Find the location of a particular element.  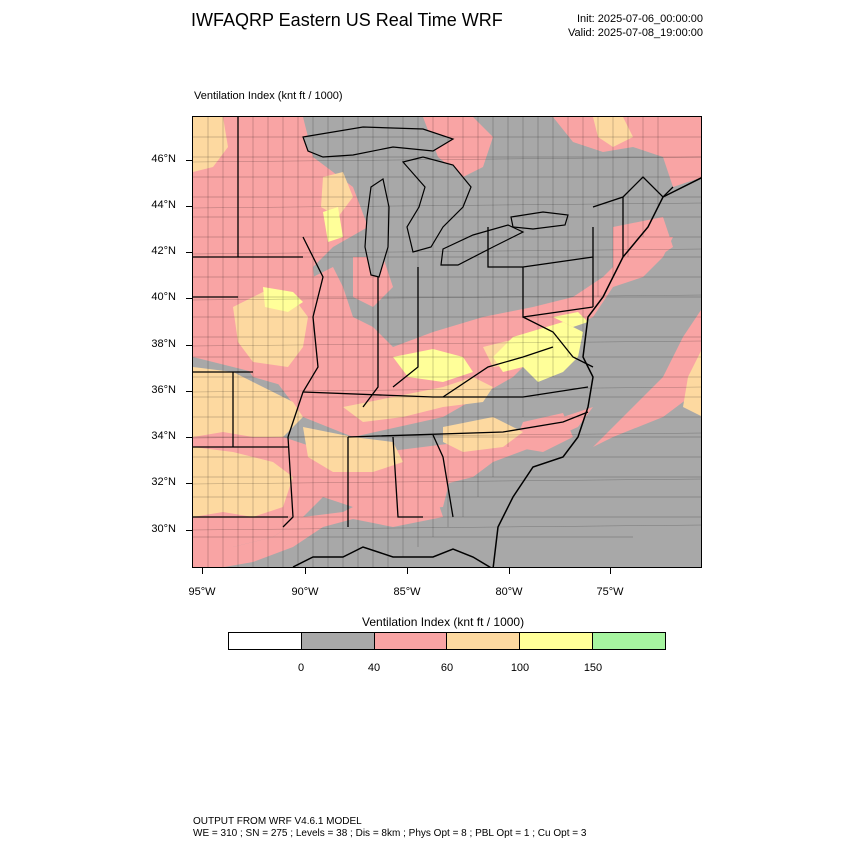

lon-label: 75°W is located at coordinates (610, 592).